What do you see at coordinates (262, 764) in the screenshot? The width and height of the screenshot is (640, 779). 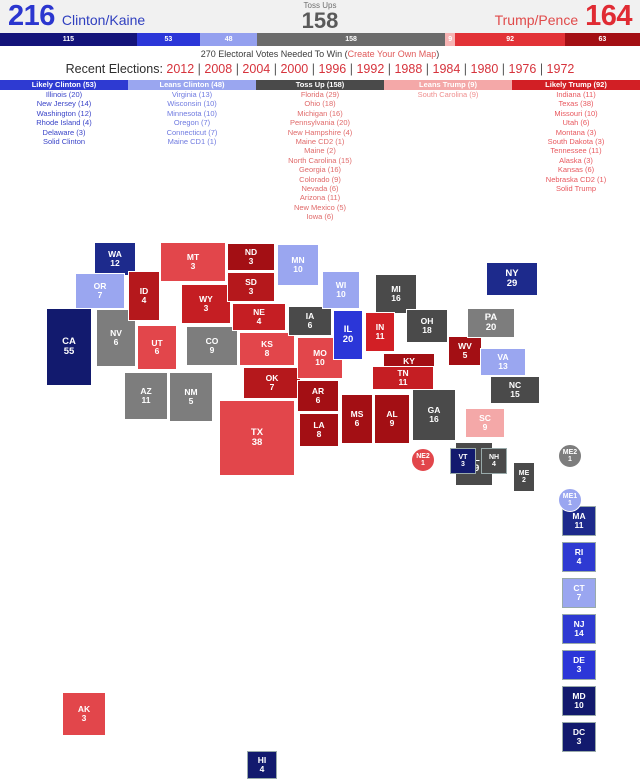 I see `state-hi: HI 4` at bounding box center [262, 764].